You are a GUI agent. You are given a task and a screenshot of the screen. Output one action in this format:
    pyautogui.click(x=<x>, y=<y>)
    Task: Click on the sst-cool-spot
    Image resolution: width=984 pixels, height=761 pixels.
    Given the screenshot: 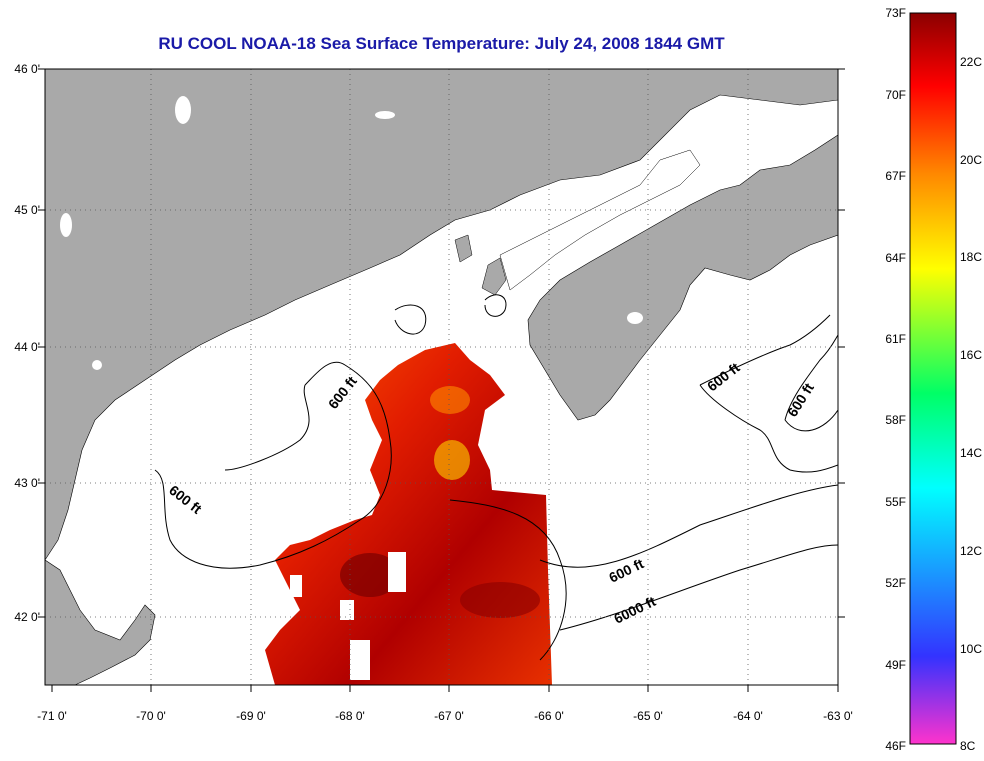 What is the action you would take?
    pyautogui.click(x=452, y=460)
    